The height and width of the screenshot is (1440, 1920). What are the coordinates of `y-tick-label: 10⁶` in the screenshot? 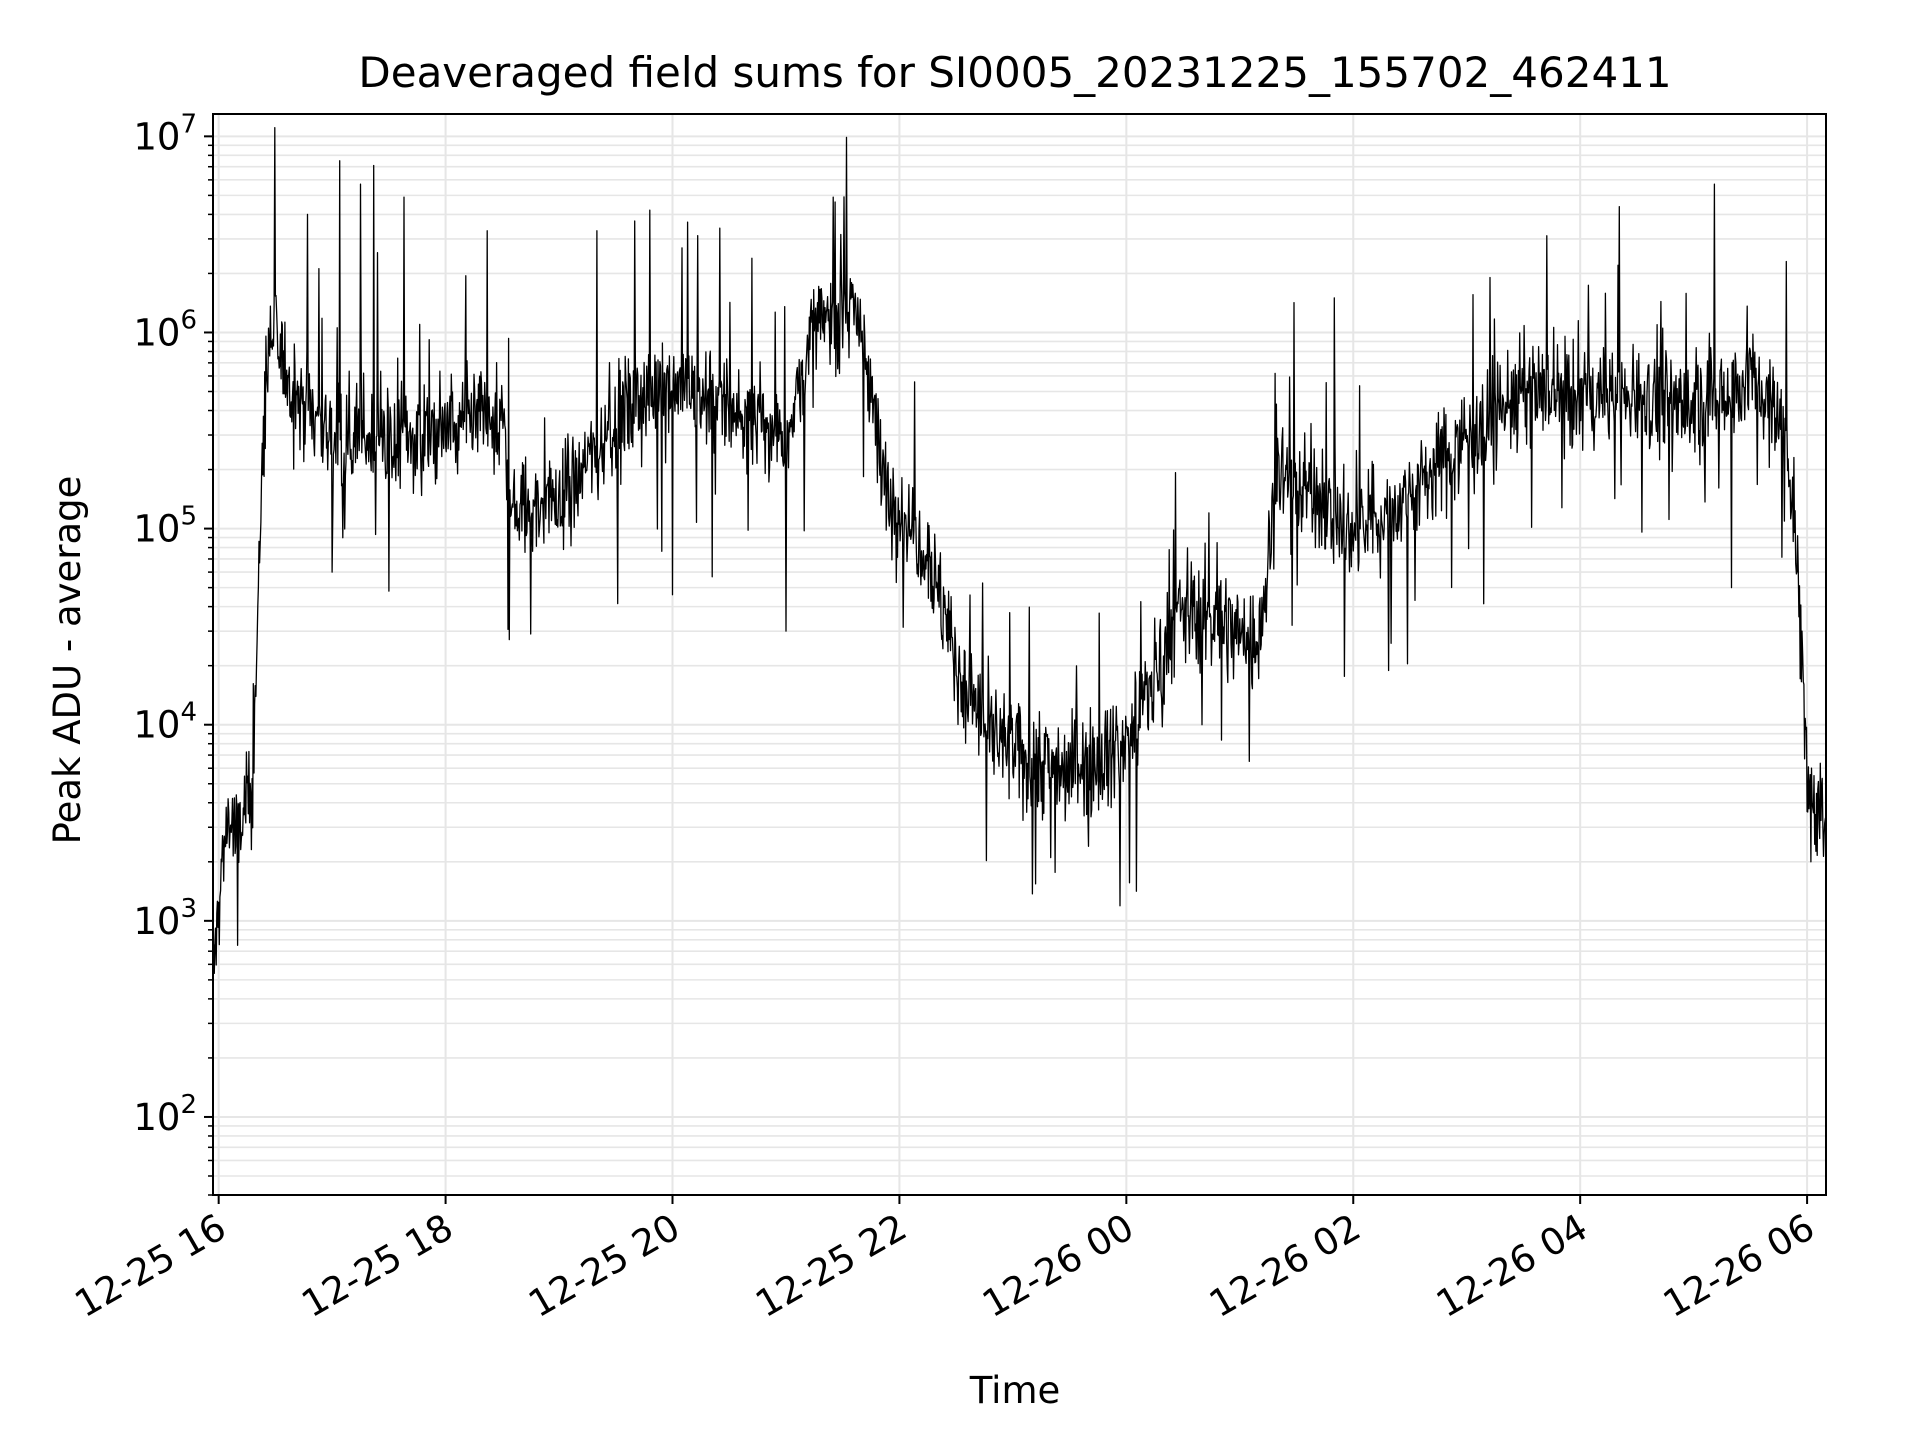 It's located at (165, 329).